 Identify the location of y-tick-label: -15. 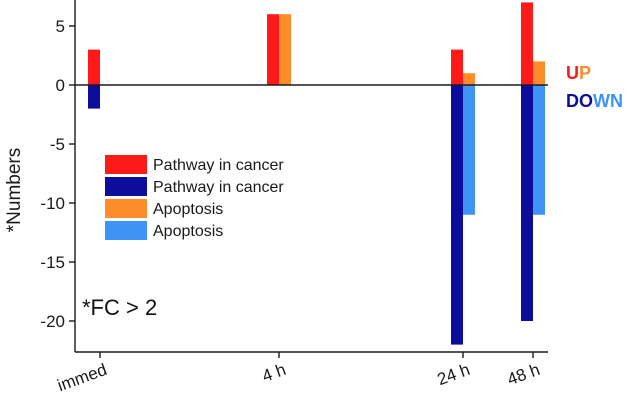
(52, 262).